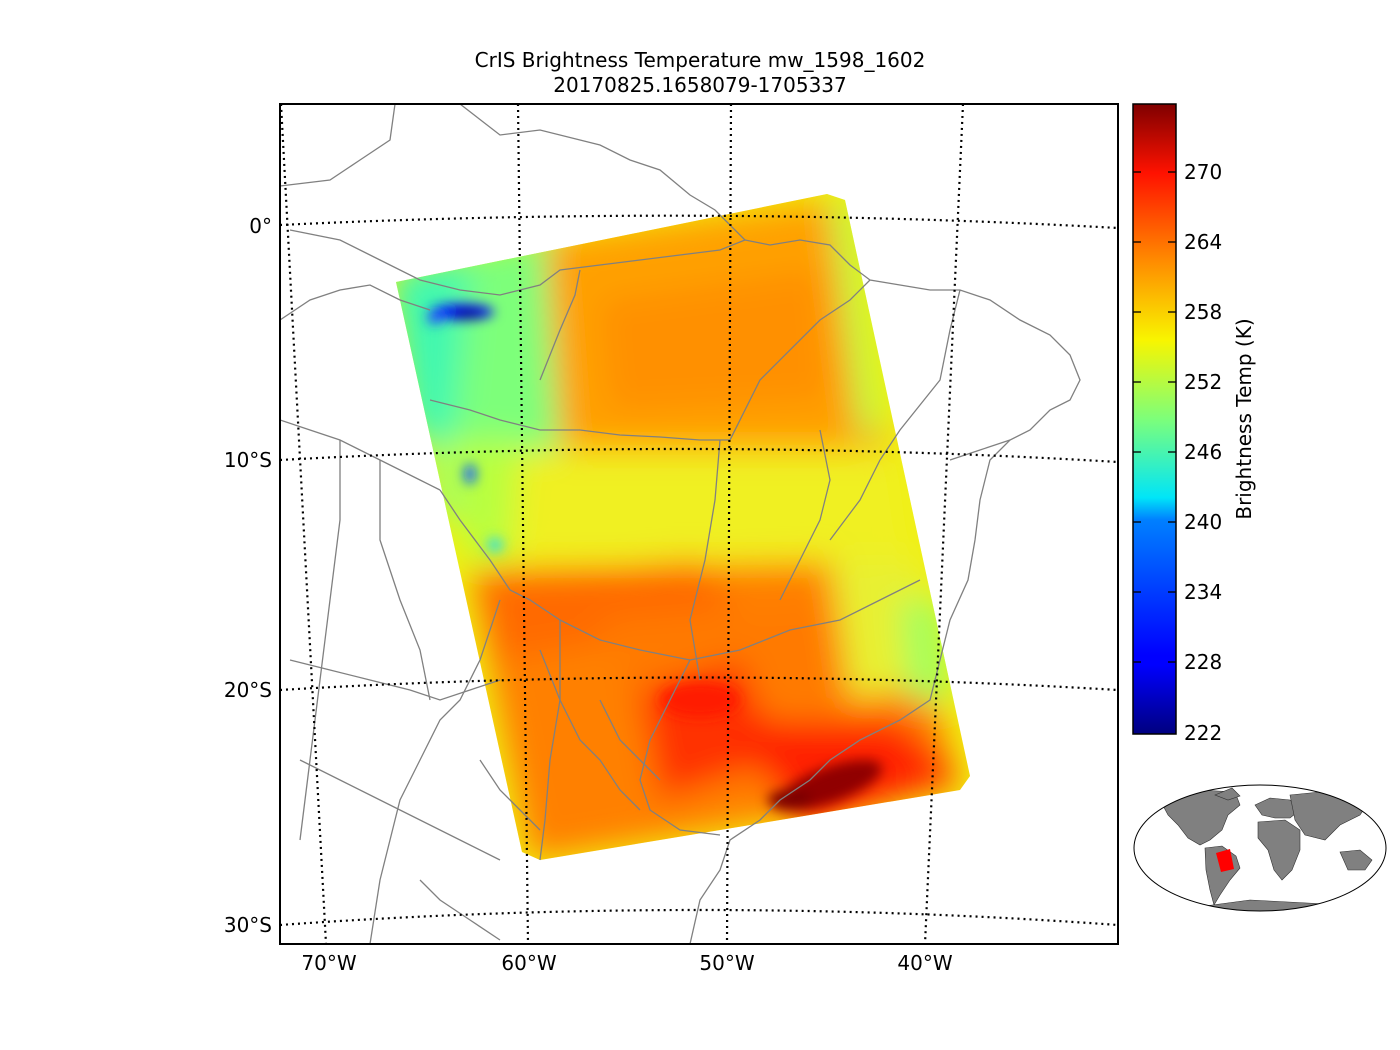 The height and width of the screenshot is (1050, 1400). Describe the element at coordinates (1203, 172) in the screenshot. I see `colorbar-tick-270: 270` at that location.